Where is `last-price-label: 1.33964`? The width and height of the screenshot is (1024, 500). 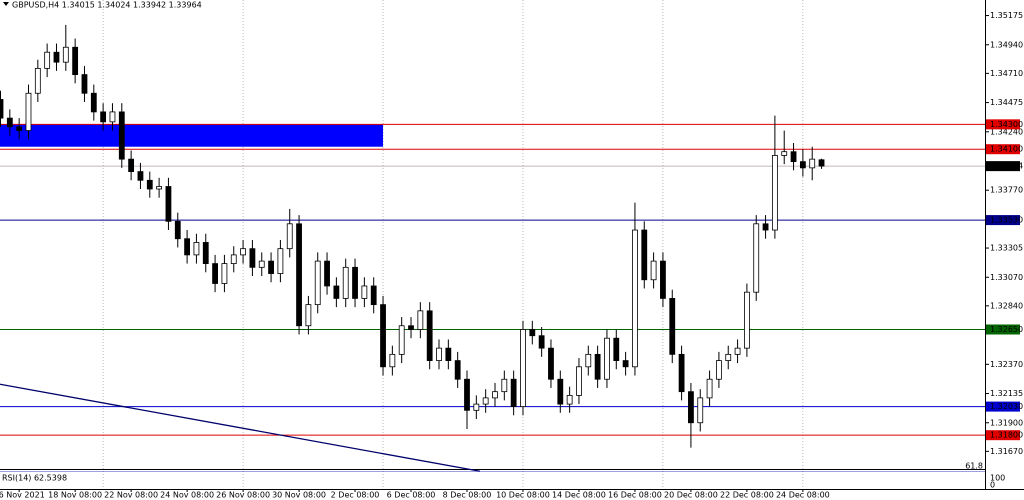 last-price-label: 1.33964 is located at coordinates (1006, 166).